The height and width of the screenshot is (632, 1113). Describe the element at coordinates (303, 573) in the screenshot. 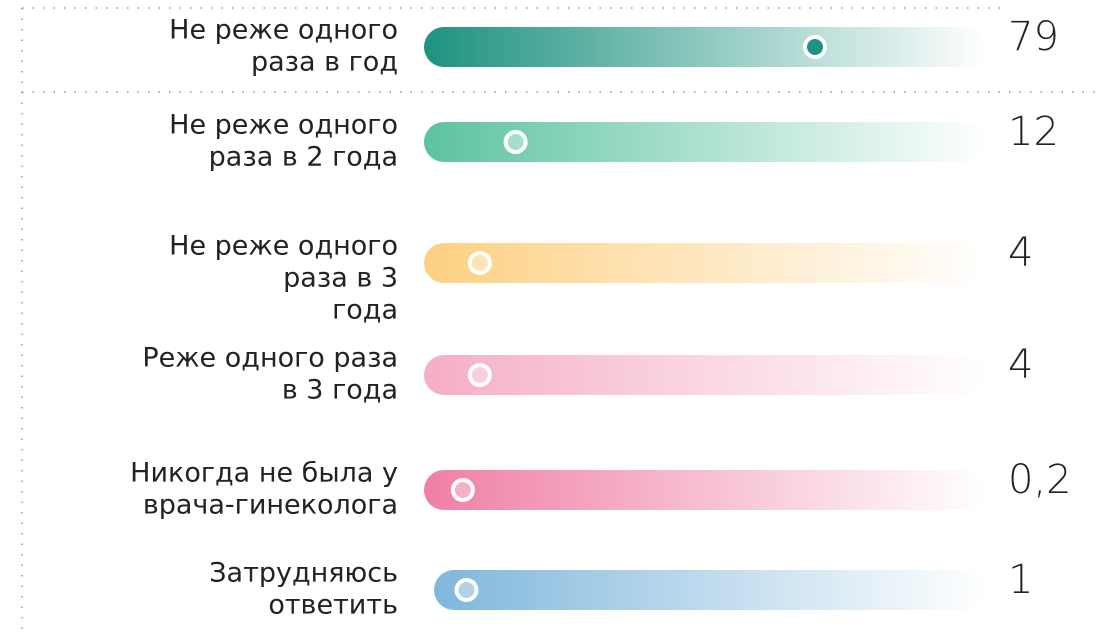

I see `category-label: Затрудняюсь` at that location.